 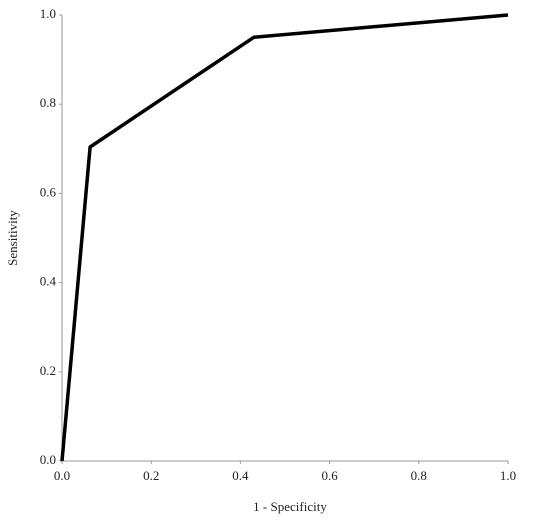 I want to click on x-tick-label: 1.0, so click(x=508, y=475).